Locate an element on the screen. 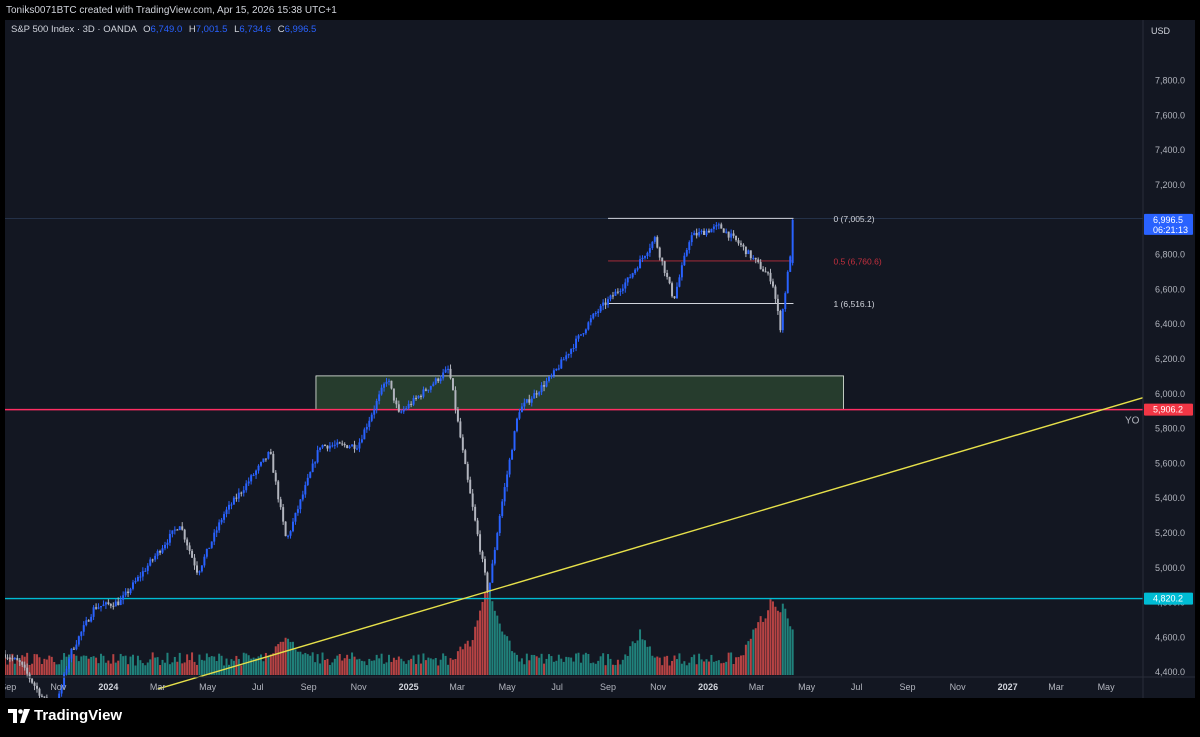 The width and height of the screenshot is (1200, 737). price-tick-label: 7,600.0 is located at coordinates (1170, 115).